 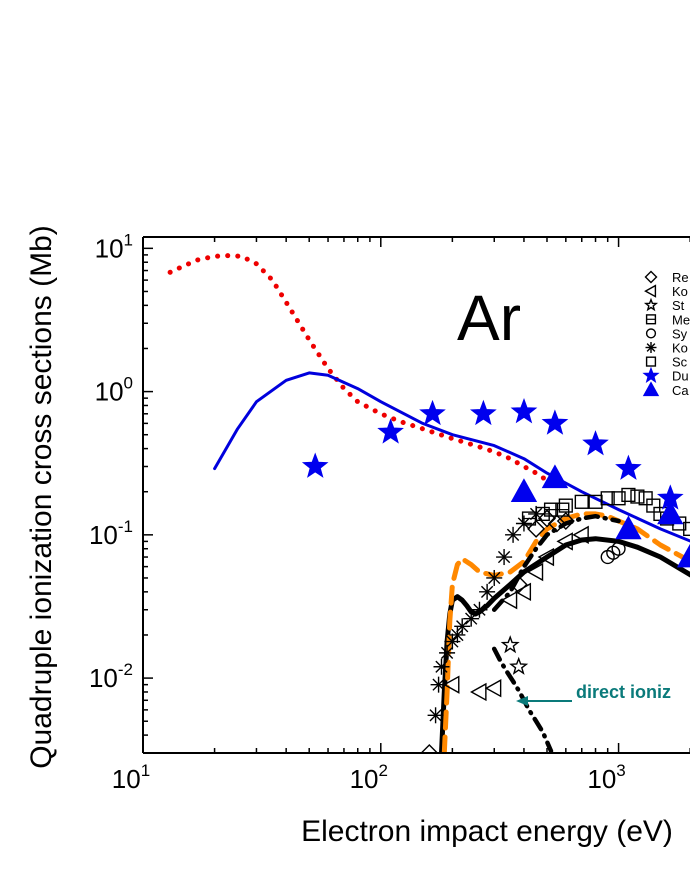 What do you see at coordinates (489, 318) in the screenshot?
I see `panel-label: Ar` at bounding box center [489, 318].